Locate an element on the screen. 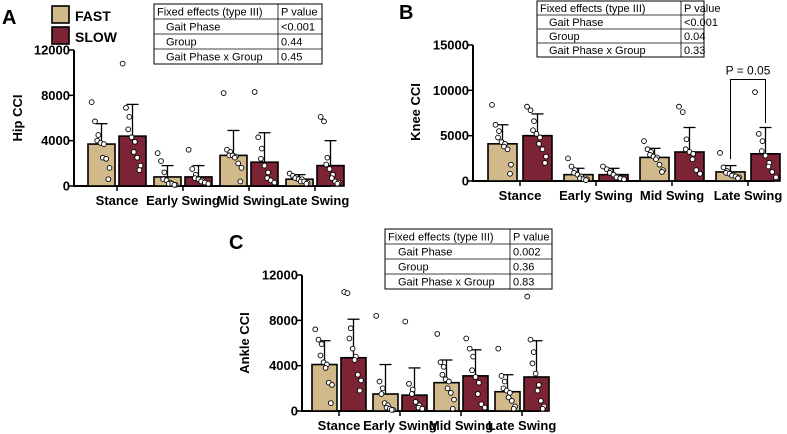  y-tick-label: 10000 is located at coordinates (451, 90).